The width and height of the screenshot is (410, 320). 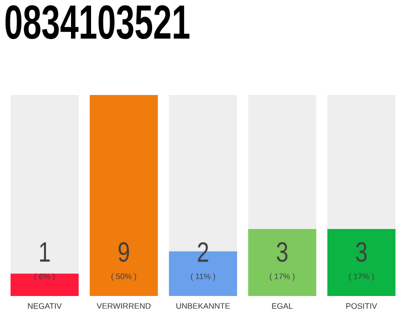 I want to click on chart-title: 0834103521, so click(x=98, y=22).